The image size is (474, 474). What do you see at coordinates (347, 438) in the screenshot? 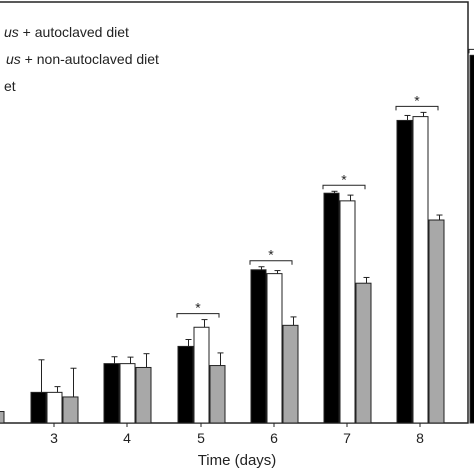
I see `x-tick-label: 7` at bounding box center [347, 438].